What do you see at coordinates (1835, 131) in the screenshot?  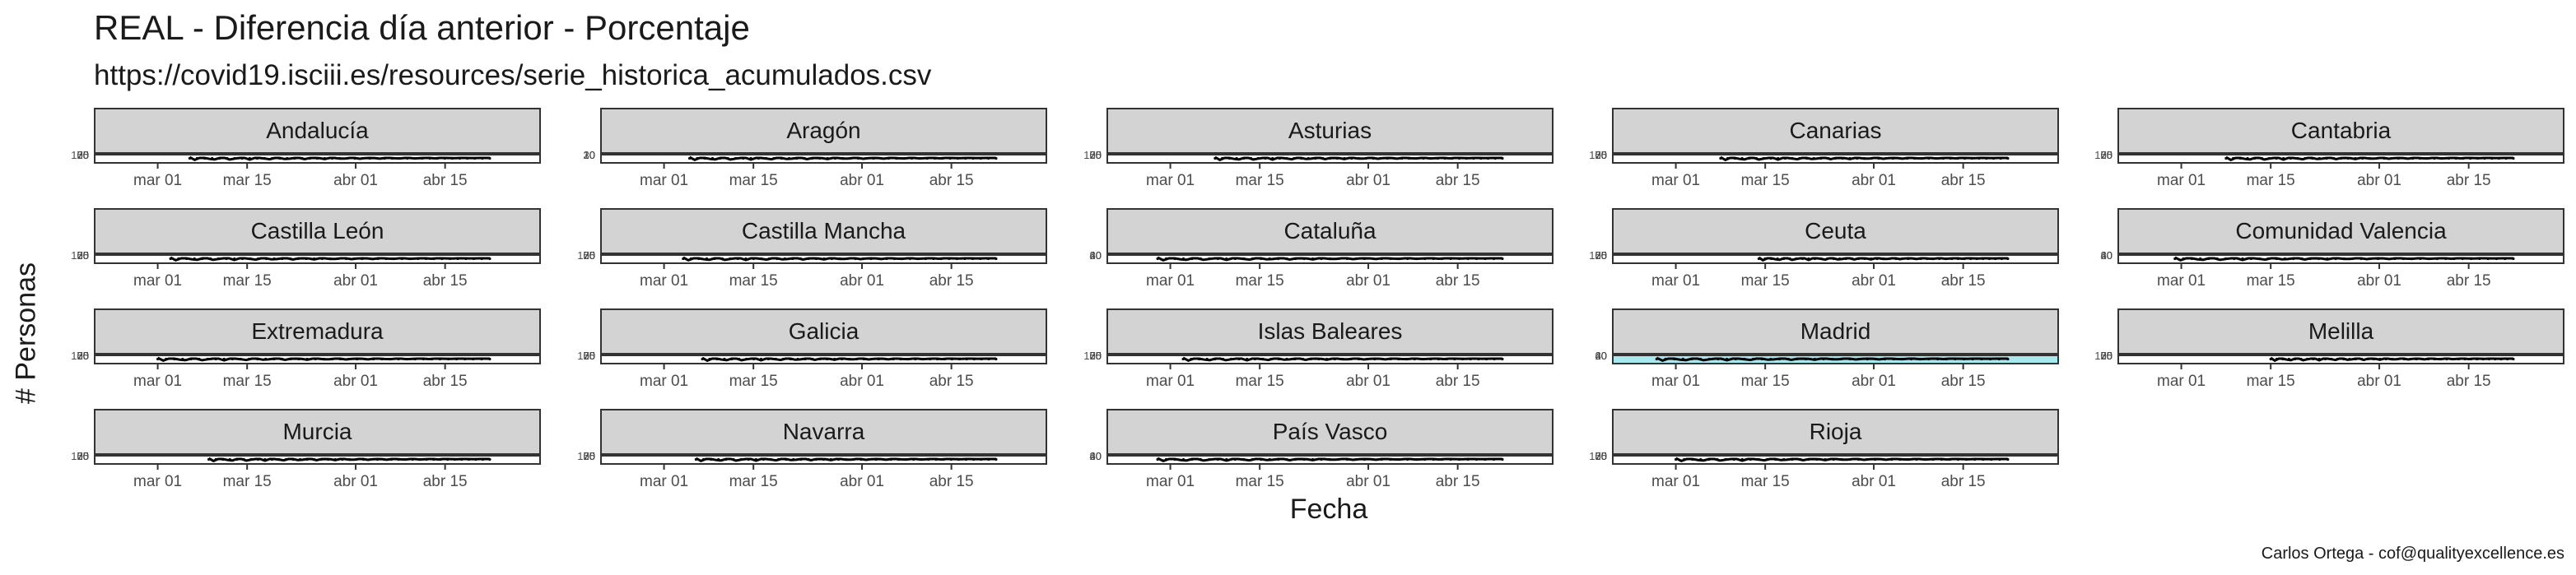 I see `facet-strip-label: Canarias` at bounding box center [1835, 131].